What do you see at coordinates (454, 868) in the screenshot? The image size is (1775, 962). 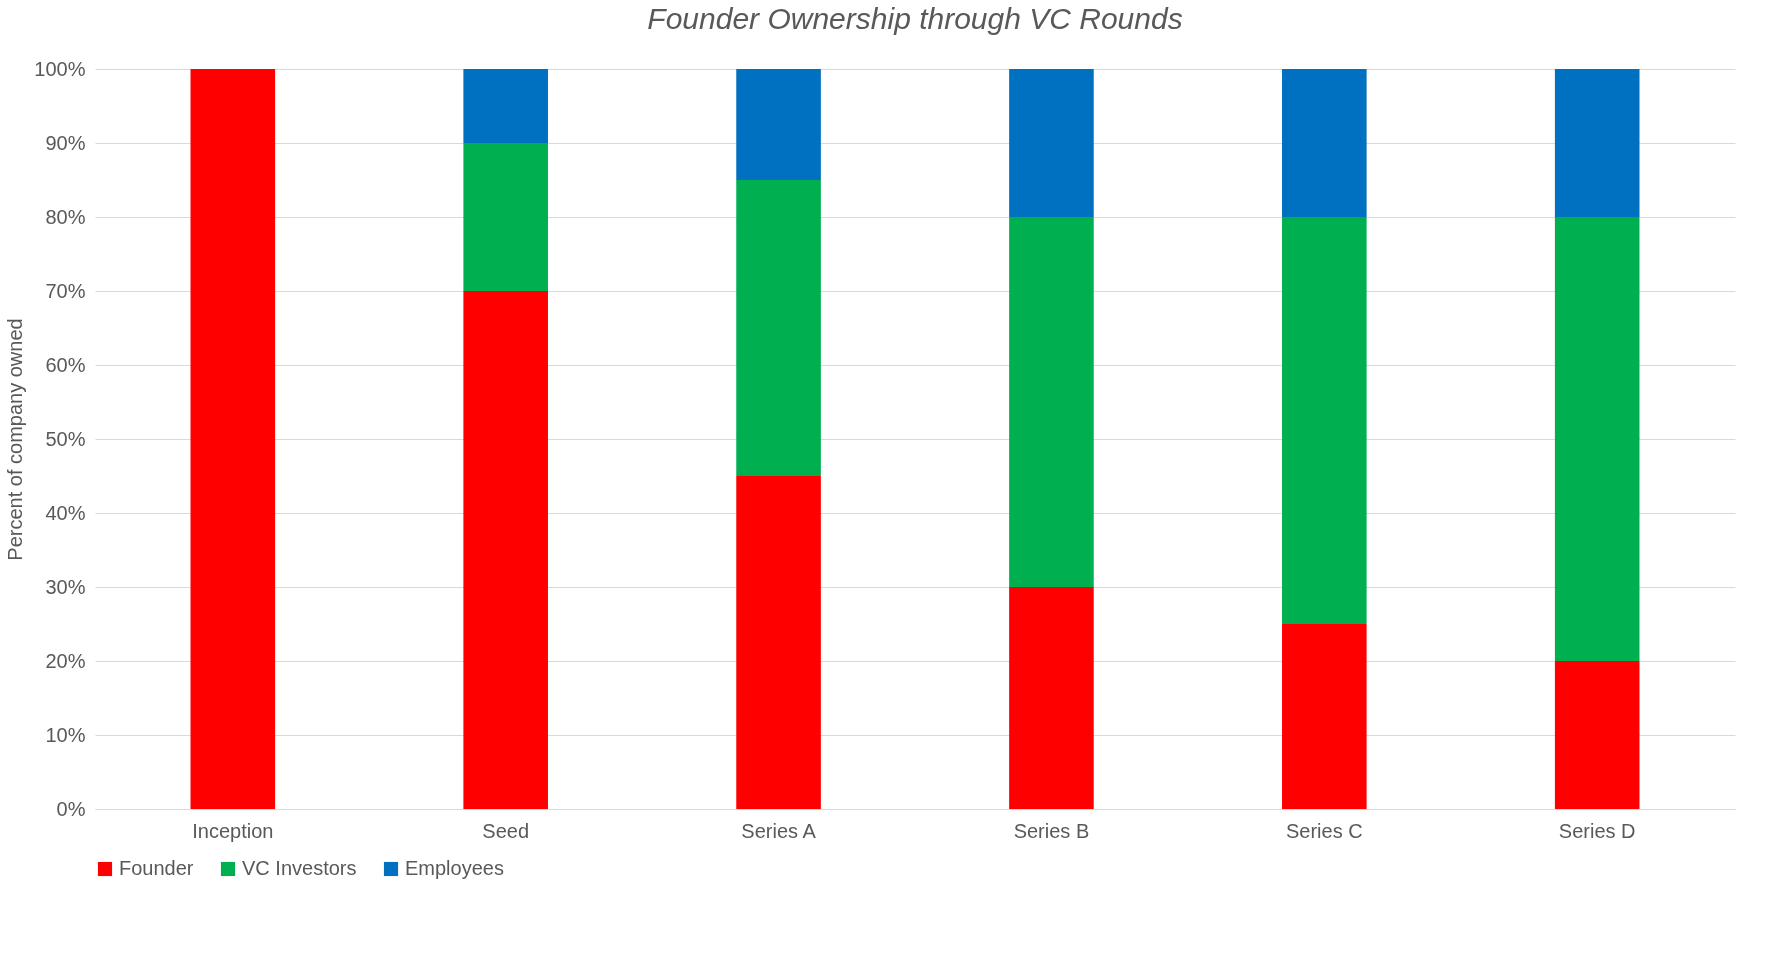 I see `legend-label: Employees` at bounding box center [454, 868].